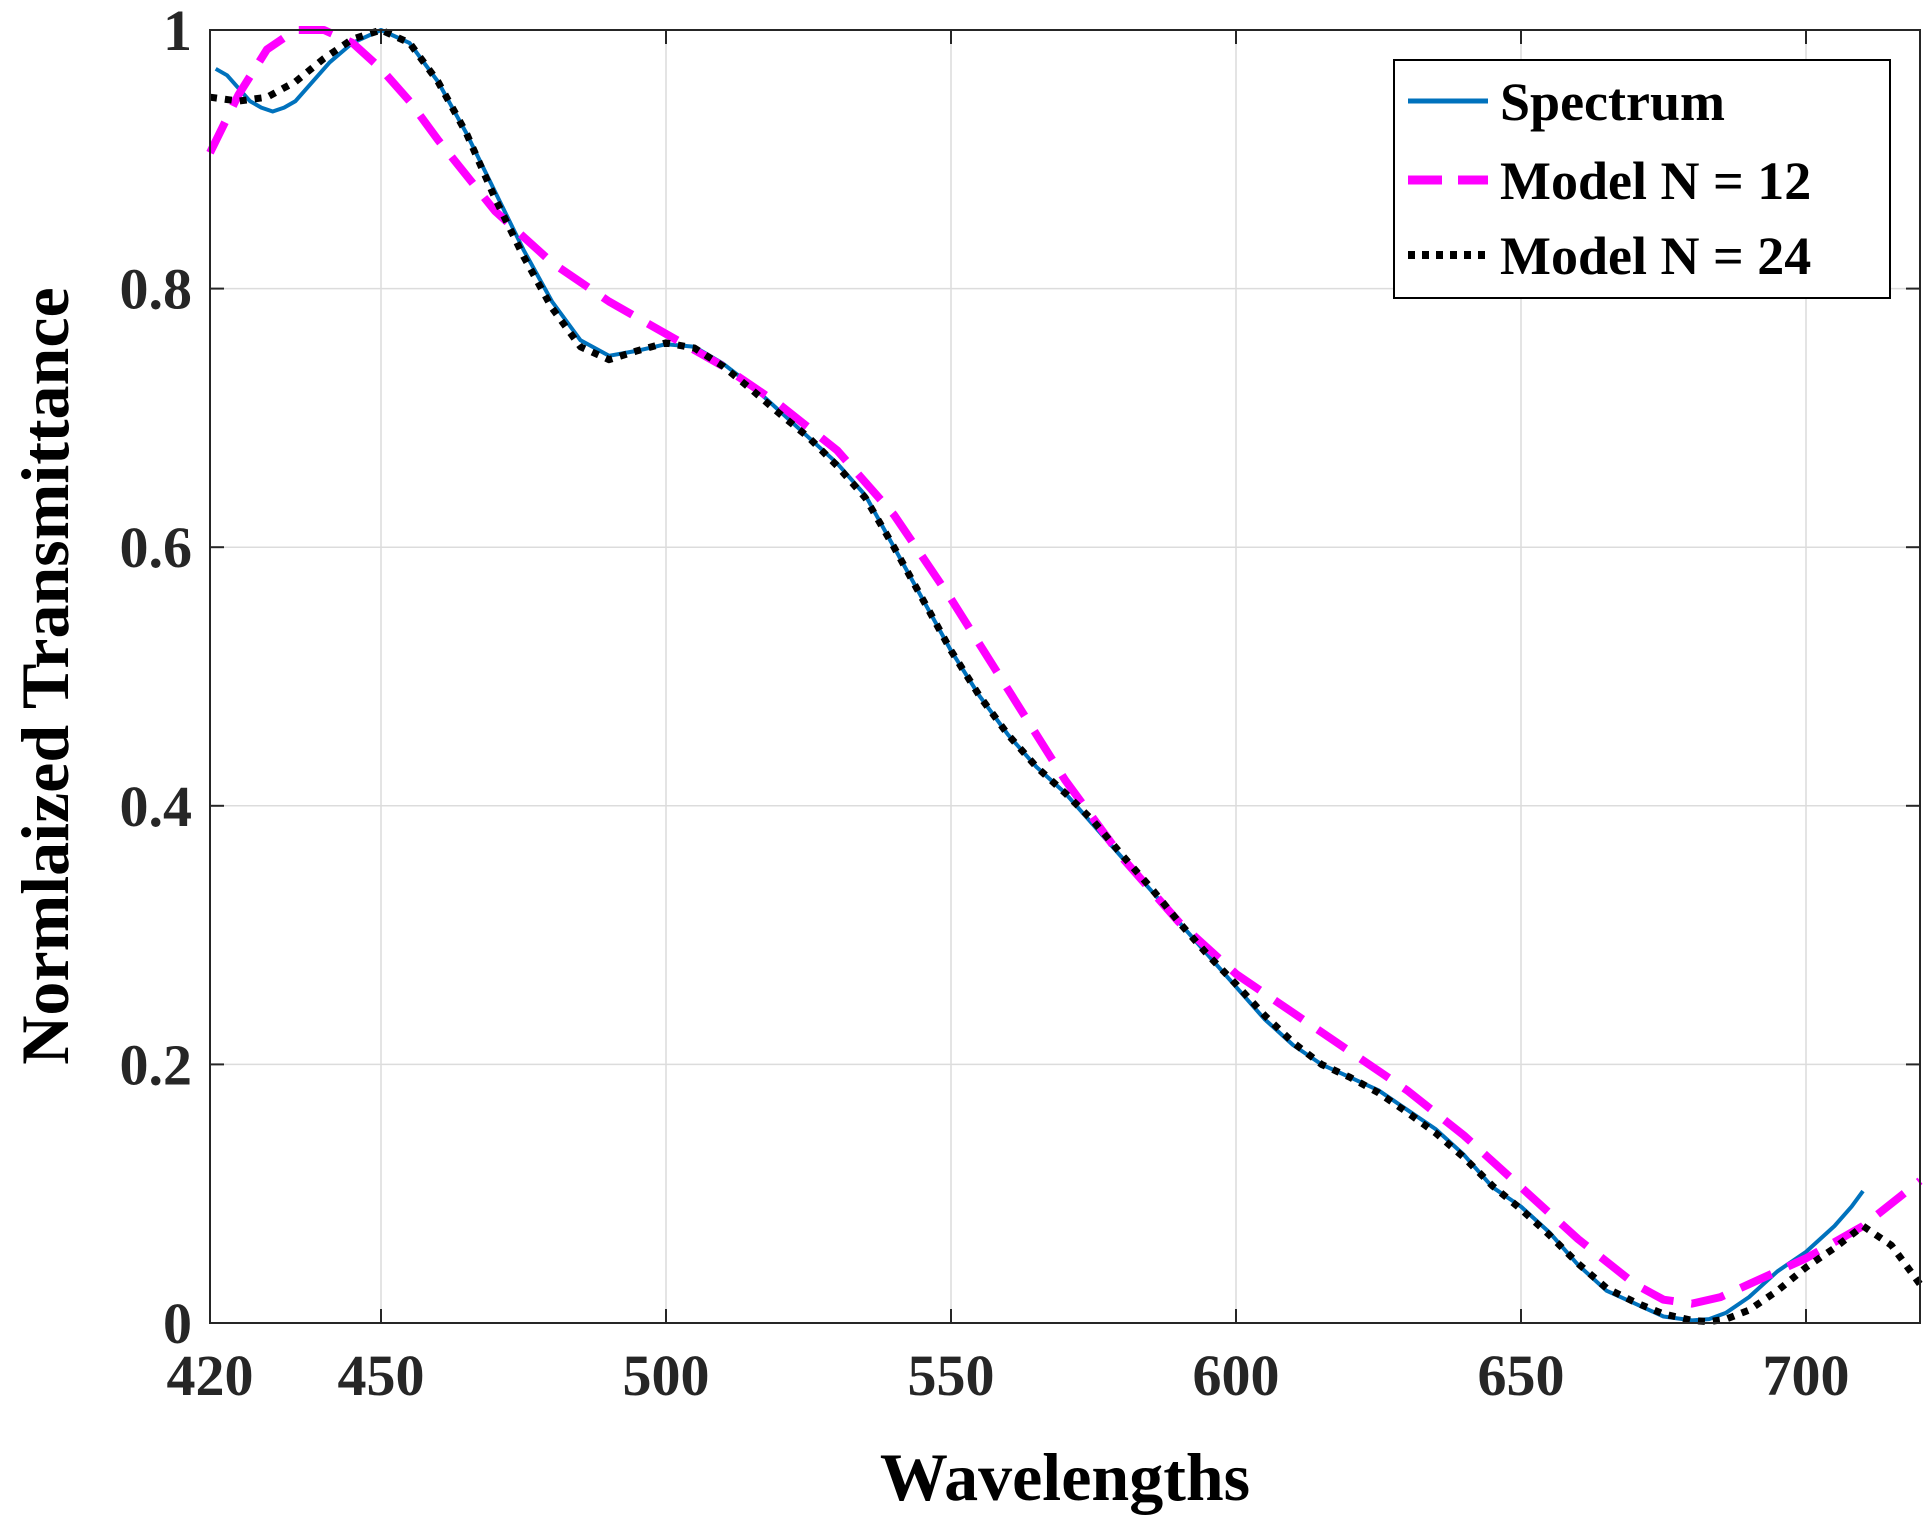  Describe the element at coordinates (951, 1375) in the screenshot. I see `x-tick-label: 550` at that location.